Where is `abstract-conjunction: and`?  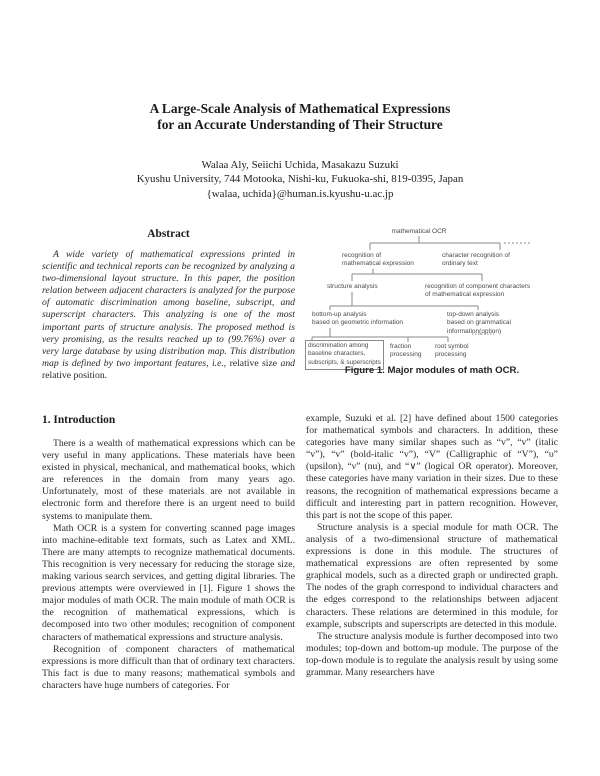 abstract-conjunction: and is located at coordinates (286, 363).